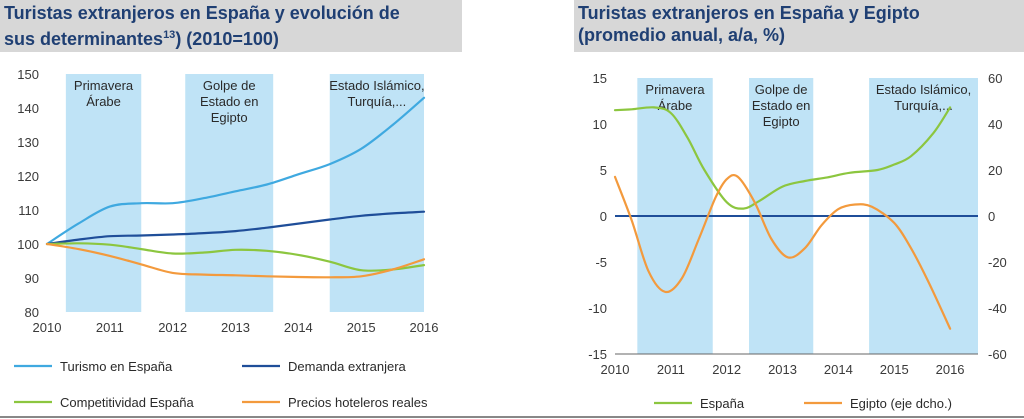 The width and height of the screenshot is (1024, 419). Describe the element at coordinates (749, 13) in the screenshot. I see `chart-title-right-line1: Turistas extranjeros en España y Egipto` at that location.